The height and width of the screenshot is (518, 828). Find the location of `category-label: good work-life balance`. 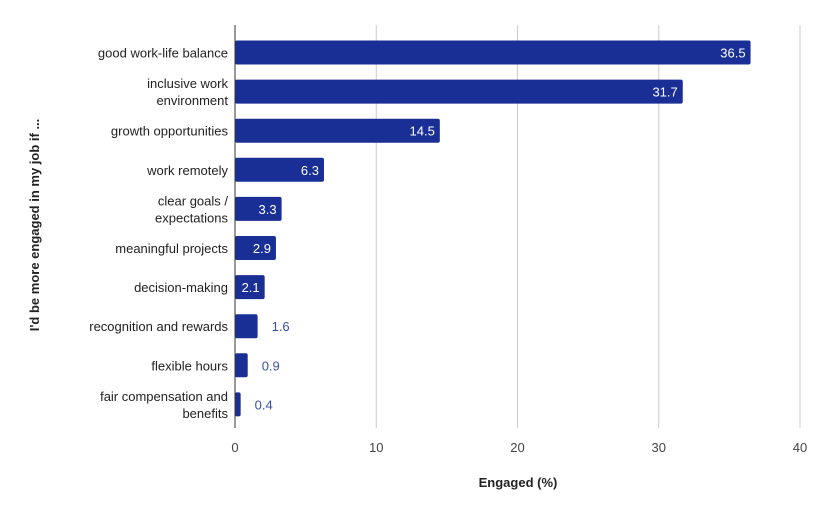

category-label: good work-life balance is located at coordinates (163, 53).